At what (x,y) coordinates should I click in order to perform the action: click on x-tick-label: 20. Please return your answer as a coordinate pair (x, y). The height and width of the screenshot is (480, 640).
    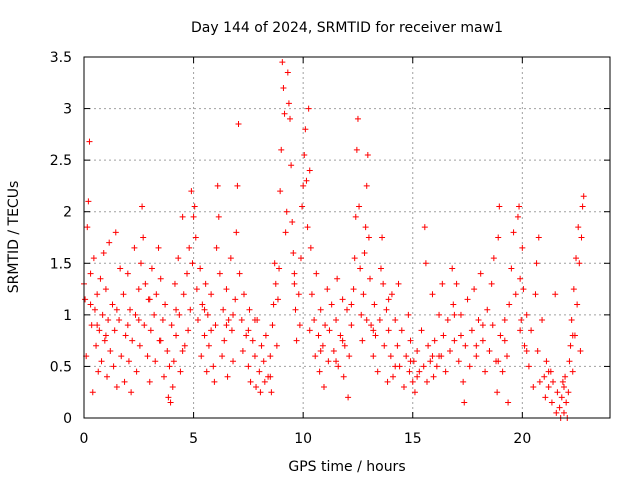
    Looking at the image, I should click on (522, 439).